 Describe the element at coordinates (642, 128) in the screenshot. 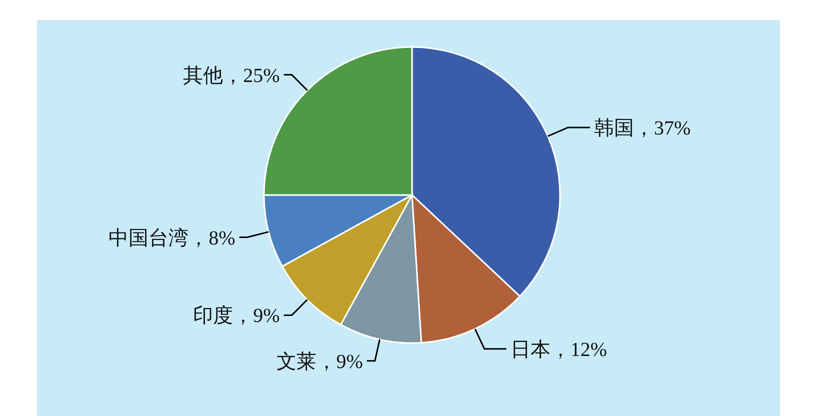

I see `slice-label: 韩国，37%` at that location.